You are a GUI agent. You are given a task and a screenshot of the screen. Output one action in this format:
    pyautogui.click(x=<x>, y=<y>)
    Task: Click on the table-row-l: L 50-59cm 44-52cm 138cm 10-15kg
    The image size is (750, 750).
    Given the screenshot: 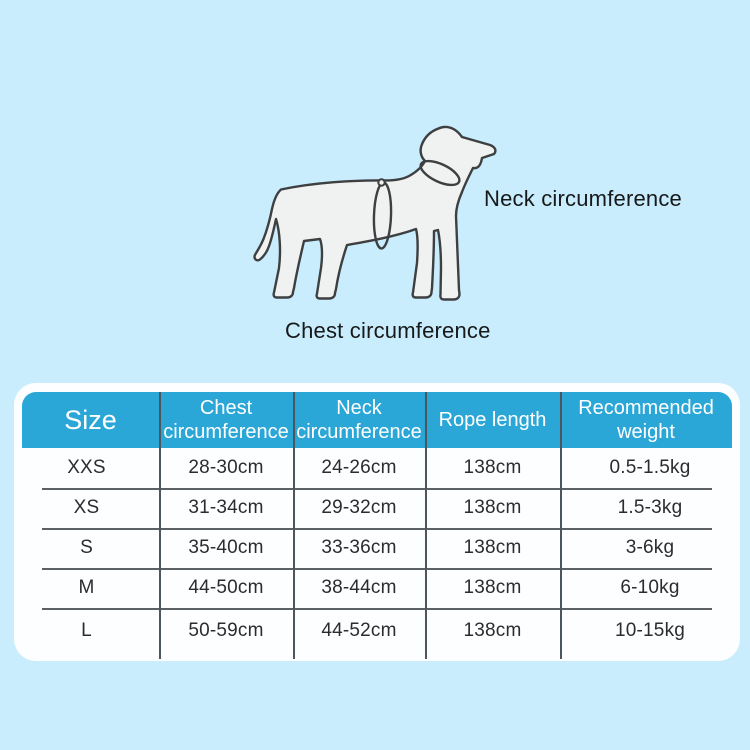 What is the action you would take?
    pyautogui.click(x=377, y=631)
    